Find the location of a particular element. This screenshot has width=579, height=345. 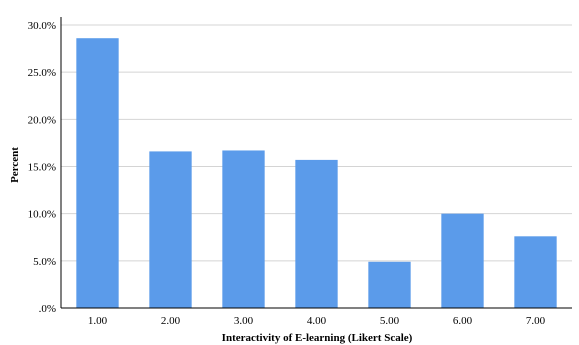

y-tick-labels: .0% 5.0% 10.0% 15.0% 20.0% 25.0% 30.0% is located at coordinates (42, 167).